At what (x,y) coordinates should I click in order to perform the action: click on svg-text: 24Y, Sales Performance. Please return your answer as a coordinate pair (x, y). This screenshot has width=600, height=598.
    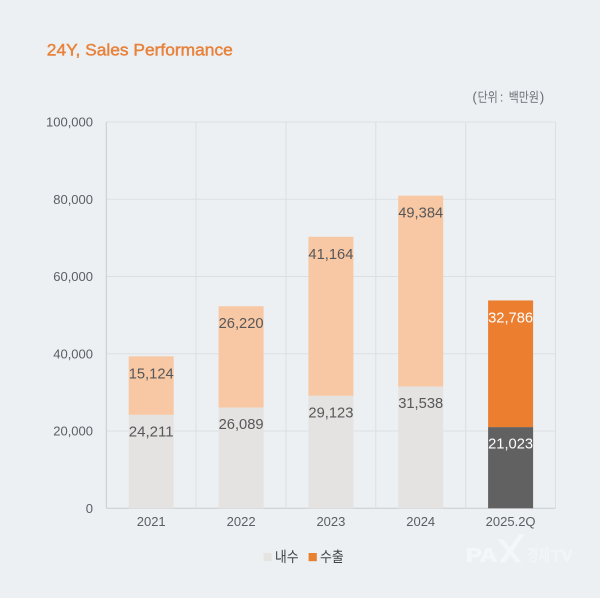
    Looking at the image, I should click on (140, 49).